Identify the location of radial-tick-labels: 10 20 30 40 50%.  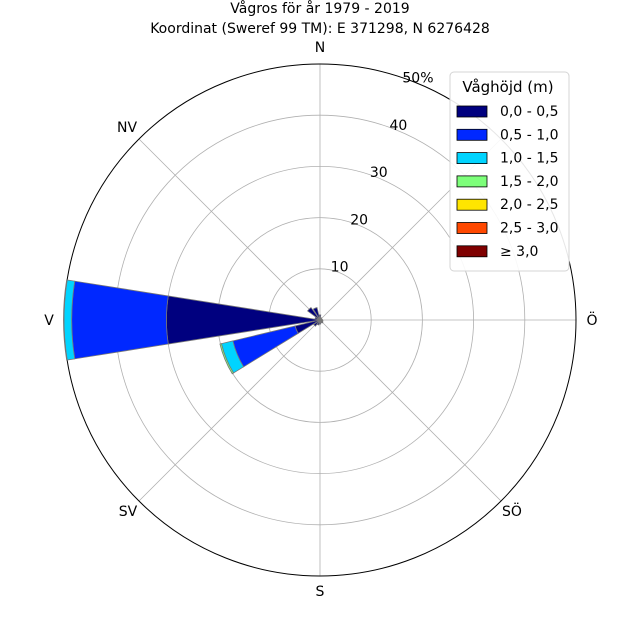
(382, 172).